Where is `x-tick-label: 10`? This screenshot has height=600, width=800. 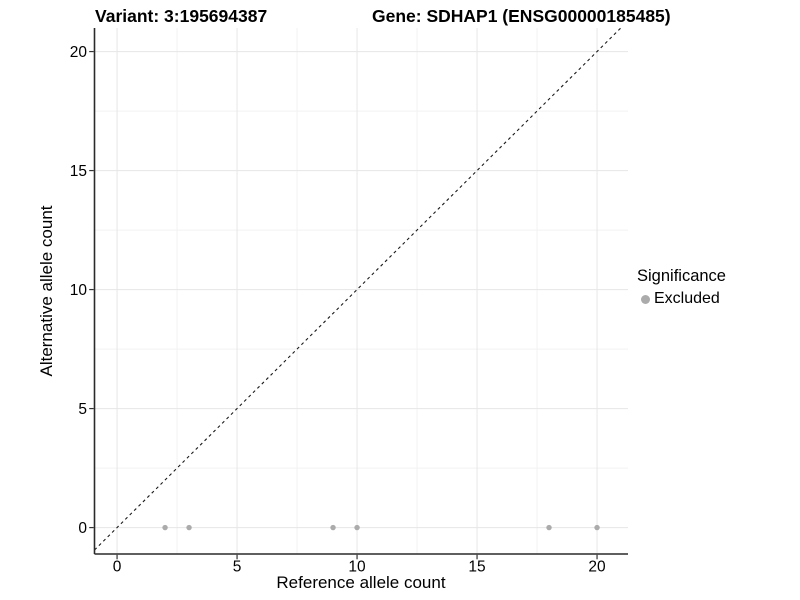 x-tick-label: 10 is located at coordinates (357, 567).